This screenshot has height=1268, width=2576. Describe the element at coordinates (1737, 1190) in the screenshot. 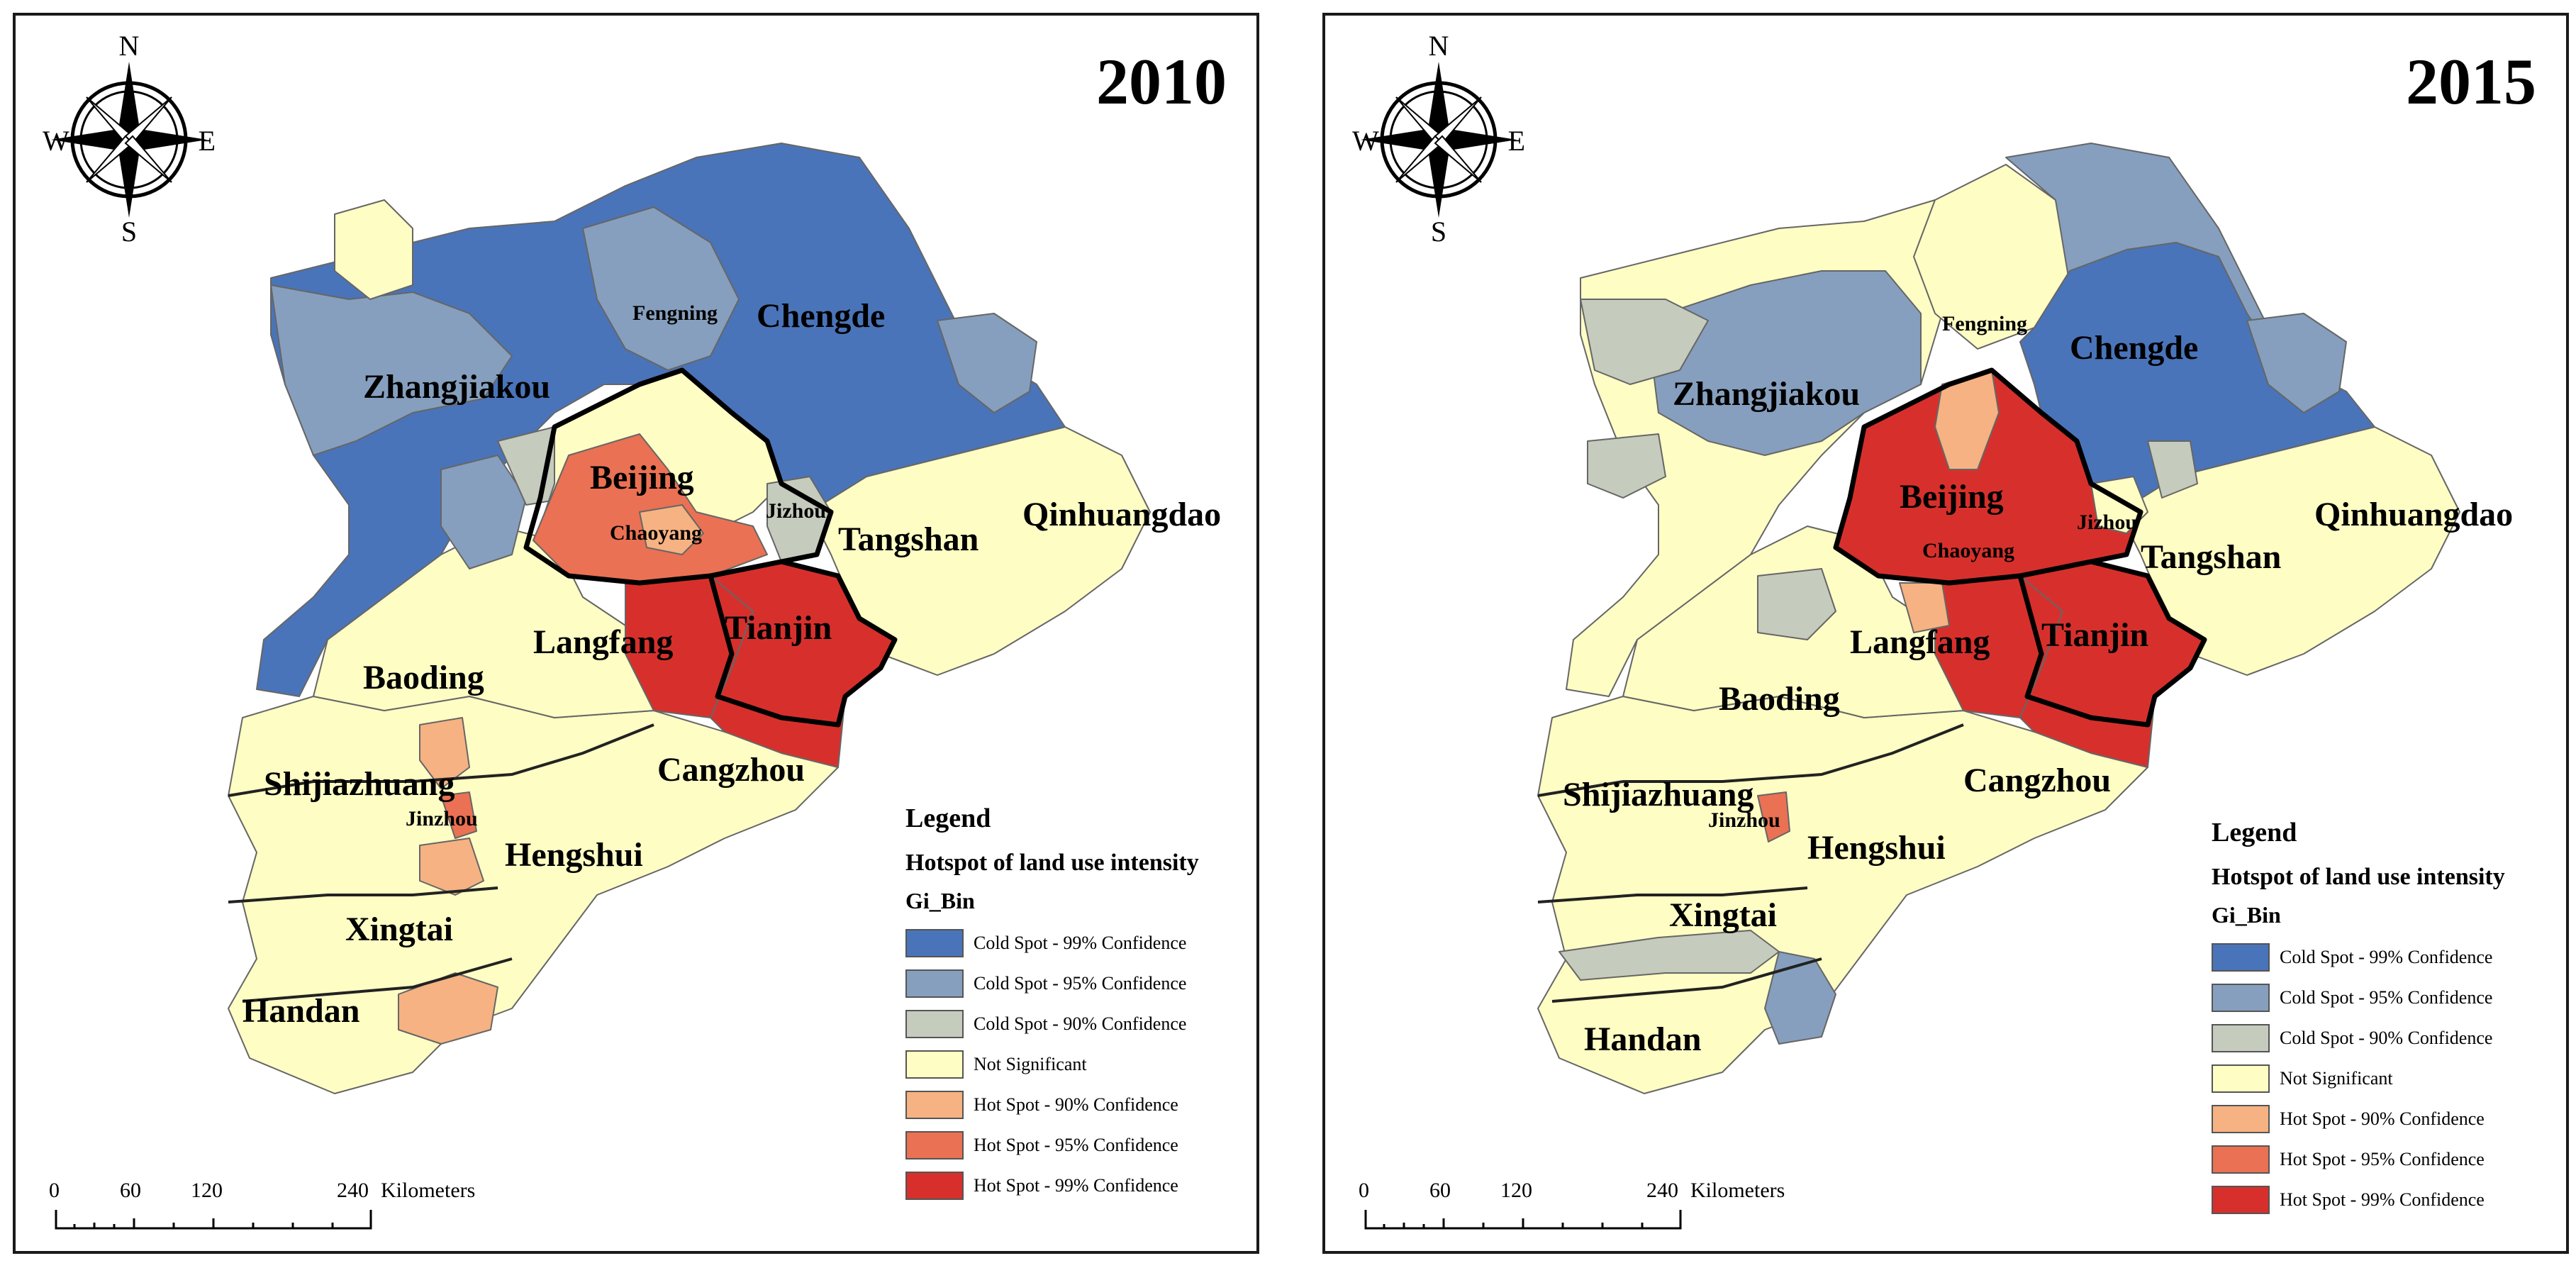

I see `scale-unit: Kilometers` at that location.